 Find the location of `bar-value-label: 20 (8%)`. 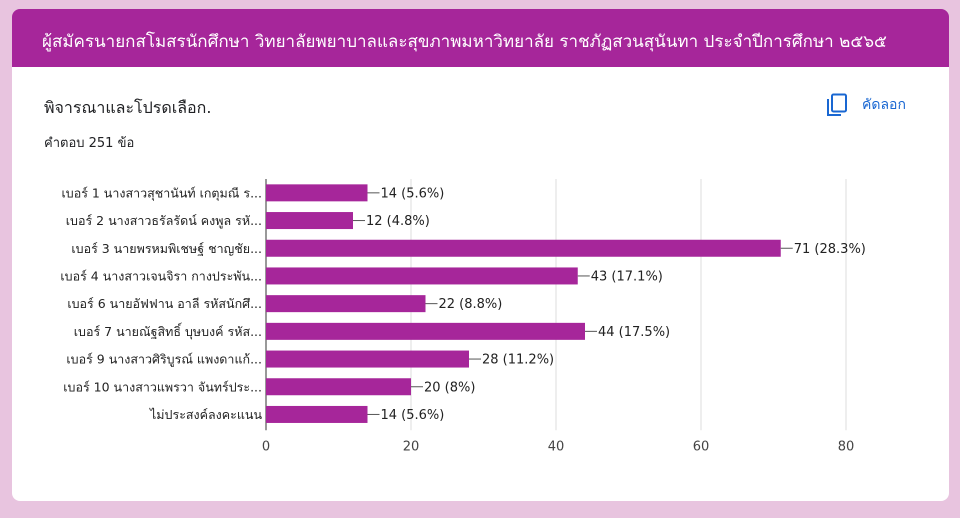

bar-value-label: 20 (8%) is located at coordinates (449, 387).